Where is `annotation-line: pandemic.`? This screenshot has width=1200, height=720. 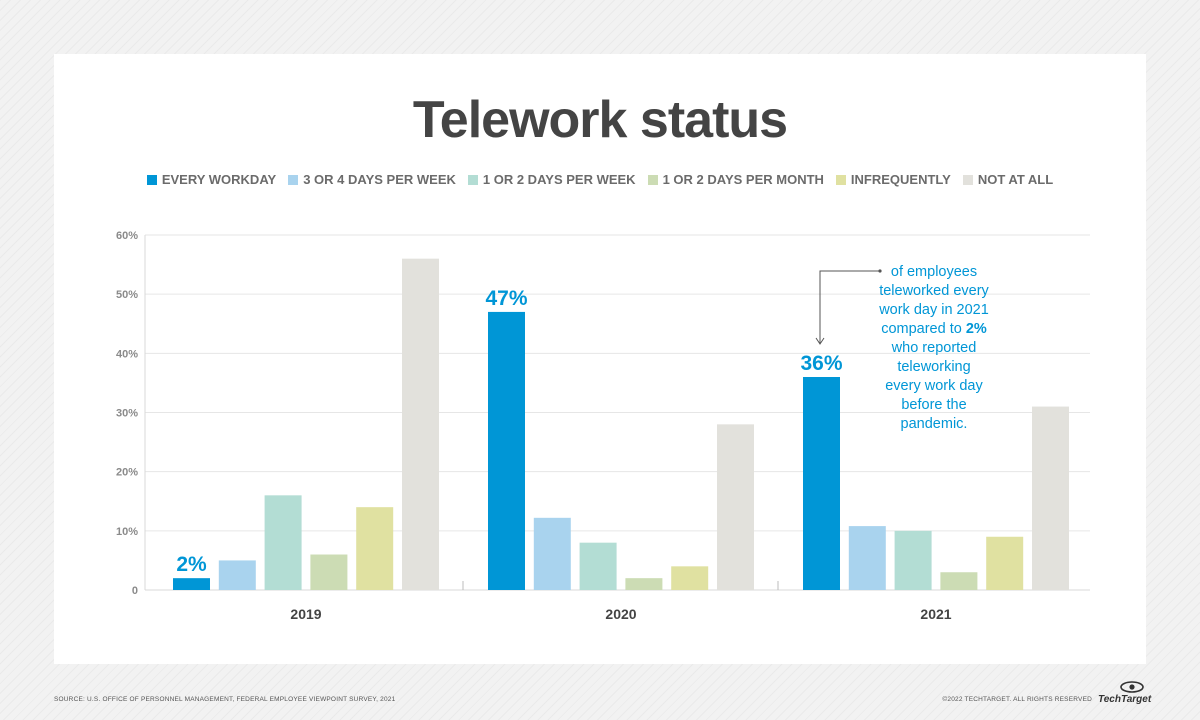 annotation-line: pandemic. is located at coordinates (934, 424).